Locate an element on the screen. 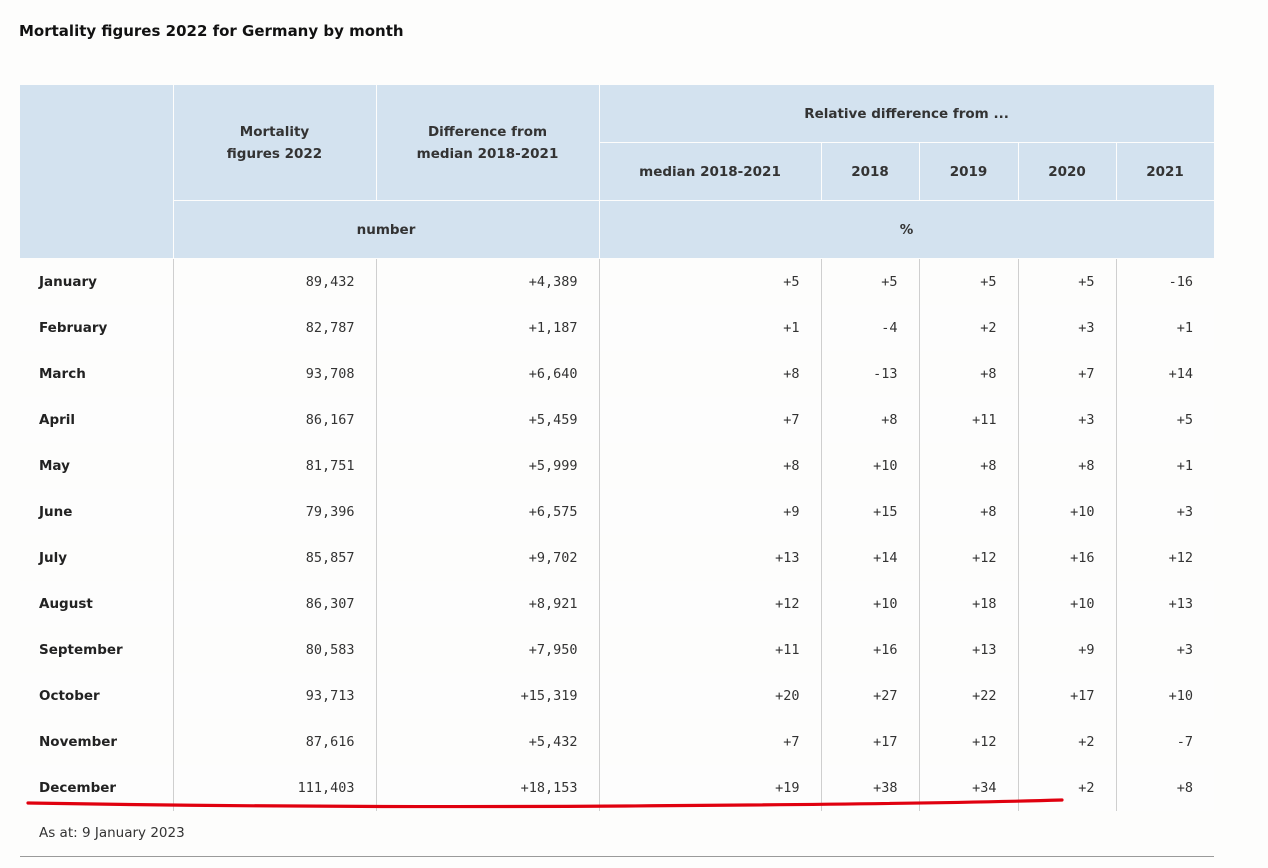  rel-median-cell: +13 is located at coordinates (709, 557).